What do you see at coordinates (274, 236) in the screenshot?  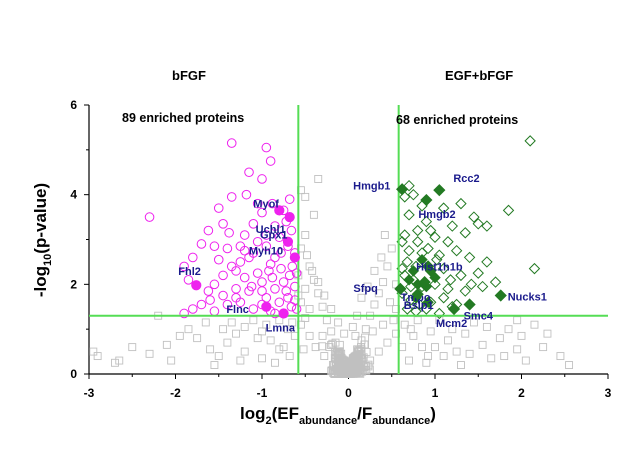 I see `protein-label: Gpx1` at bounding box center [274, 236].